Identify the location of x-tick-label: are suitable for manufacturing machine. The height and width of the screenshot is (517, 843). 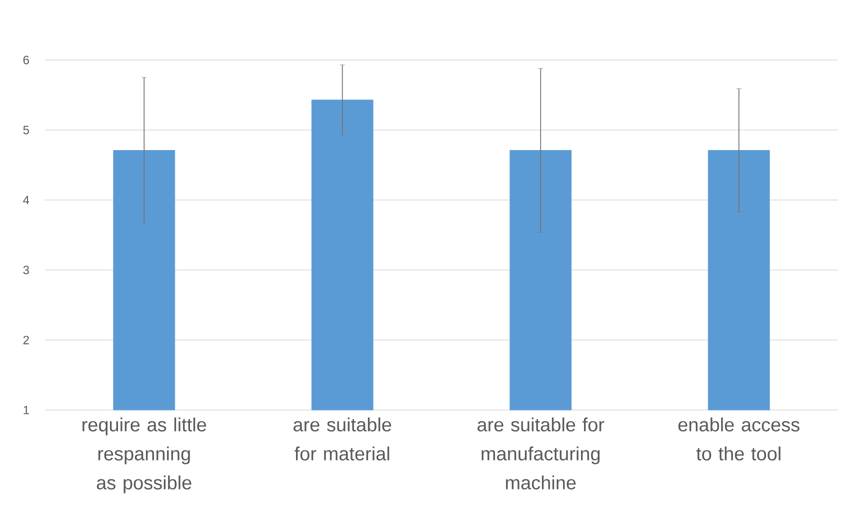
(541, 454).